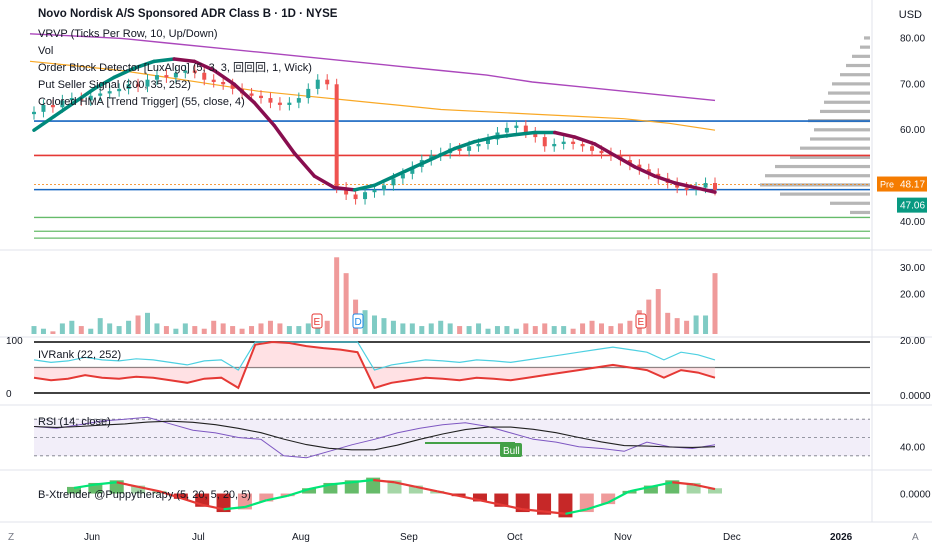  What do you see at coordinates (374, 356) in the screenshot?
I see `ivrank-hv-line` at bounding box center [374, 356].